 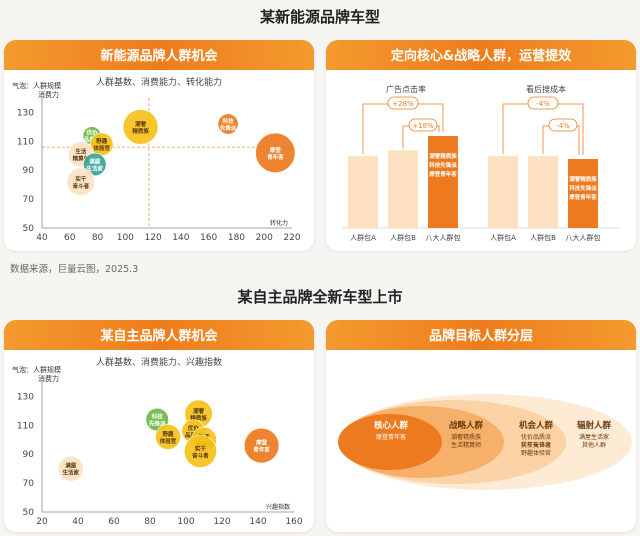 What do you see at coordinates (279, 223) in the screenshot?
I see `x-axis-label: 转化力` at bounding box center [279, 223].